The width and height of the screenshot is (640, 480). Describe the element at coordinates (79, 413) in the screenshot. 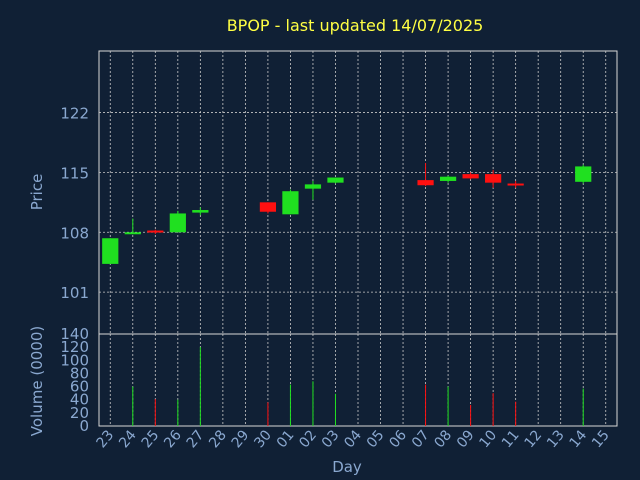

I see `volume-tick-label: 20` at that location.